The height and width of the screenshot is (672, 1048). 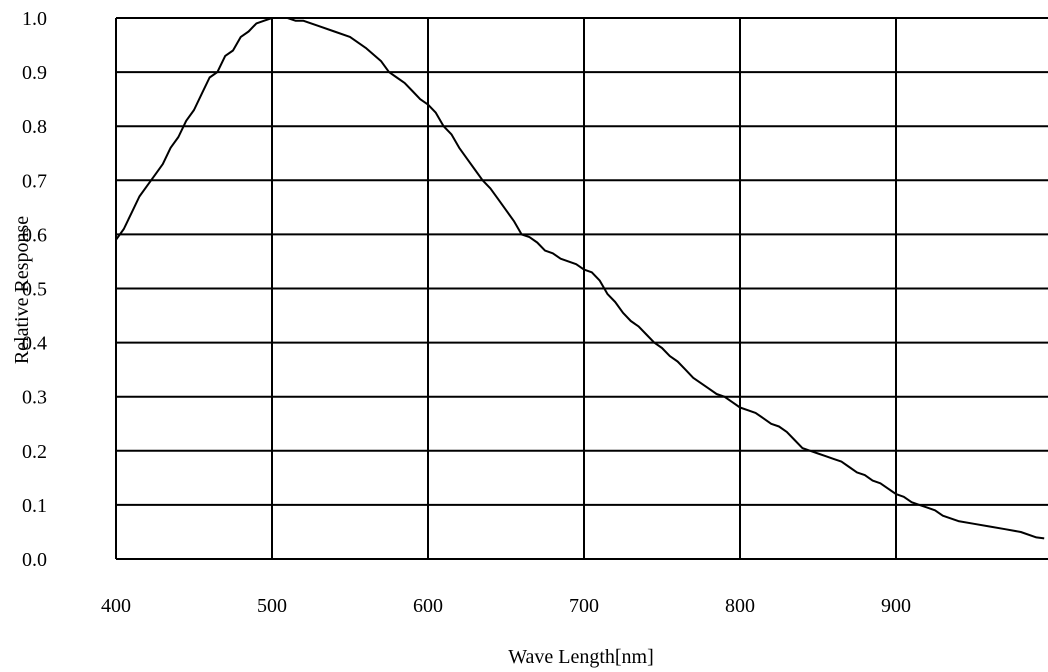 What do you see at coordinates (740, 606) in the screenshot?
I see `x-tick-label-4: 800` at bounding box center [740, 606].